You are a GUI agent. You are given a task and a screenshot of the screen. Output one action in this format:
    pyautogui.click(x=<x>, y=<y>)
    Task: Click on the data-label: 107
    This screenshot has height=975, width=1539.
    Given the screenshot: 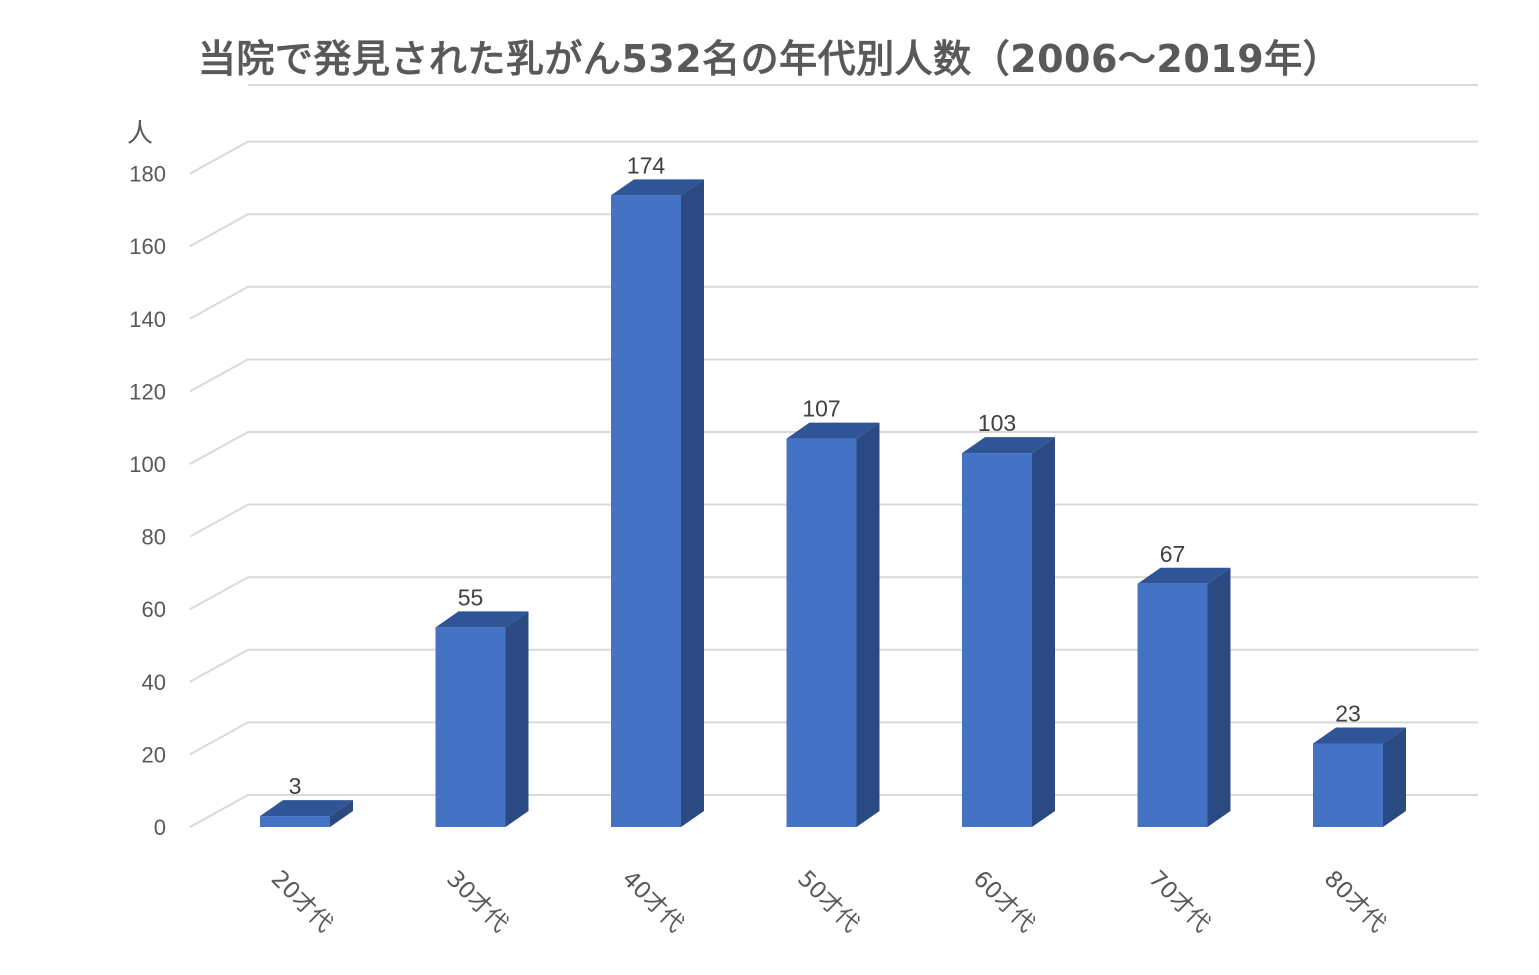 What is the action you would take?
    pyautogui.click(x=821, y=409)
    